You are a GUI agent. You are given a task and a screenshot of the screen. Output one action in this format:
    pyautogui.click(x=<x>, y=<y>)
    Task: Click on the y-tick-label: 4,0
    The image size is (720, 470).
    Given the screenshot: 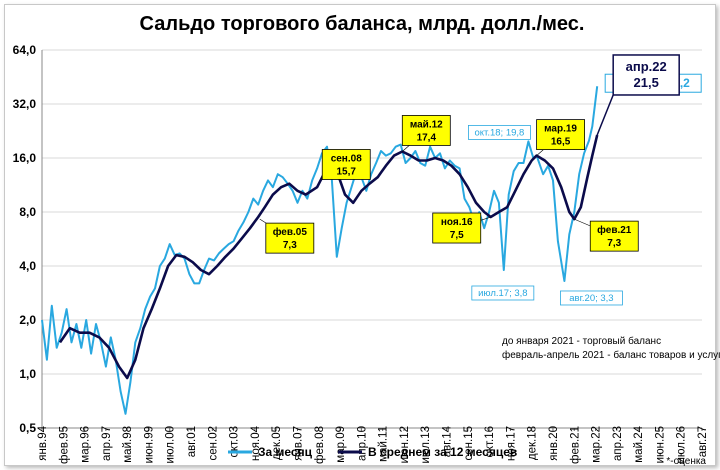 What is the action you would take?
    pyautogui.click(x=27, y=266)
    